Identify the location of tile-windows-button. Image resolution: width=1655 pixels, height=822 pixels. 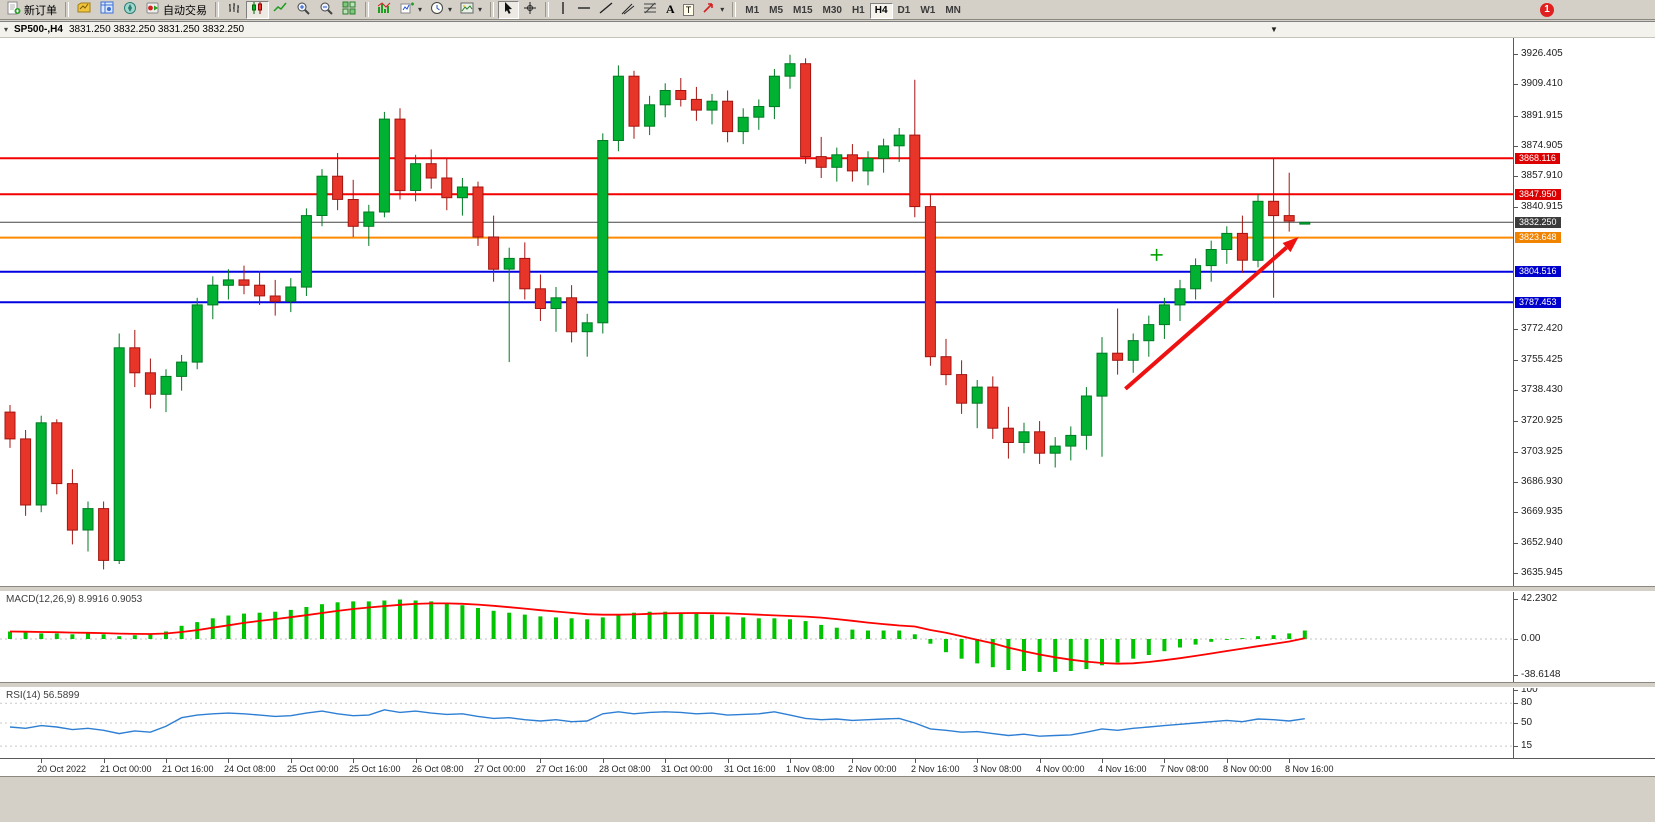
(349, 10).